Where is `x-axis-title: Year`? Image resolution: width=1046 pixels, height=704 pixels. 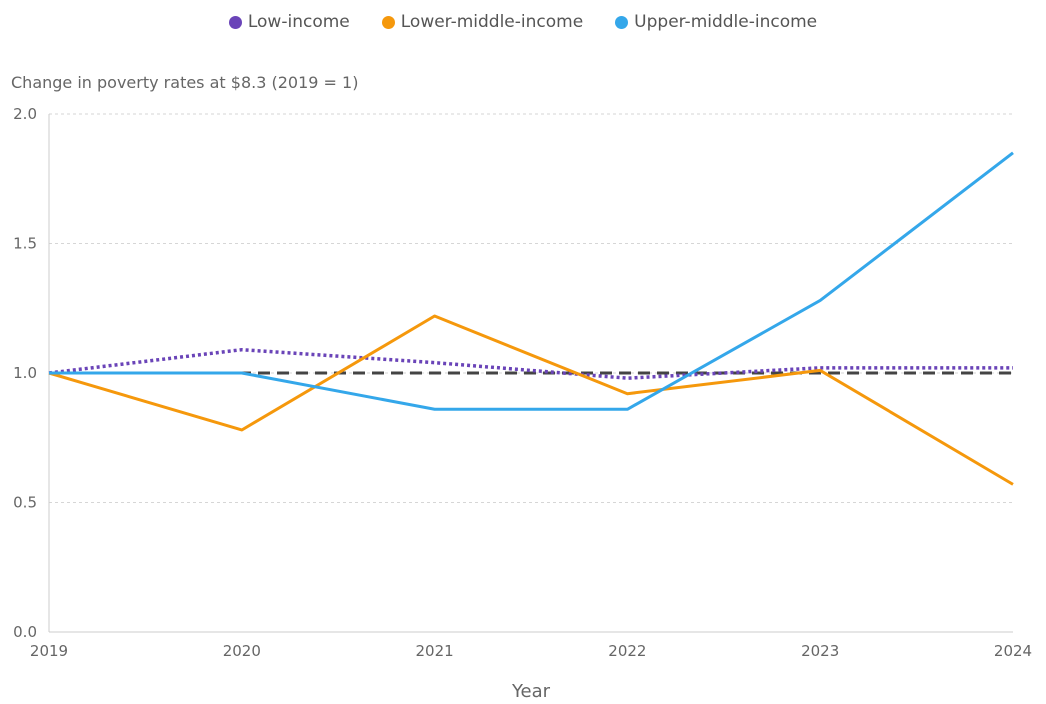 x-axis-title: Year is located at coordinates (531, 691).